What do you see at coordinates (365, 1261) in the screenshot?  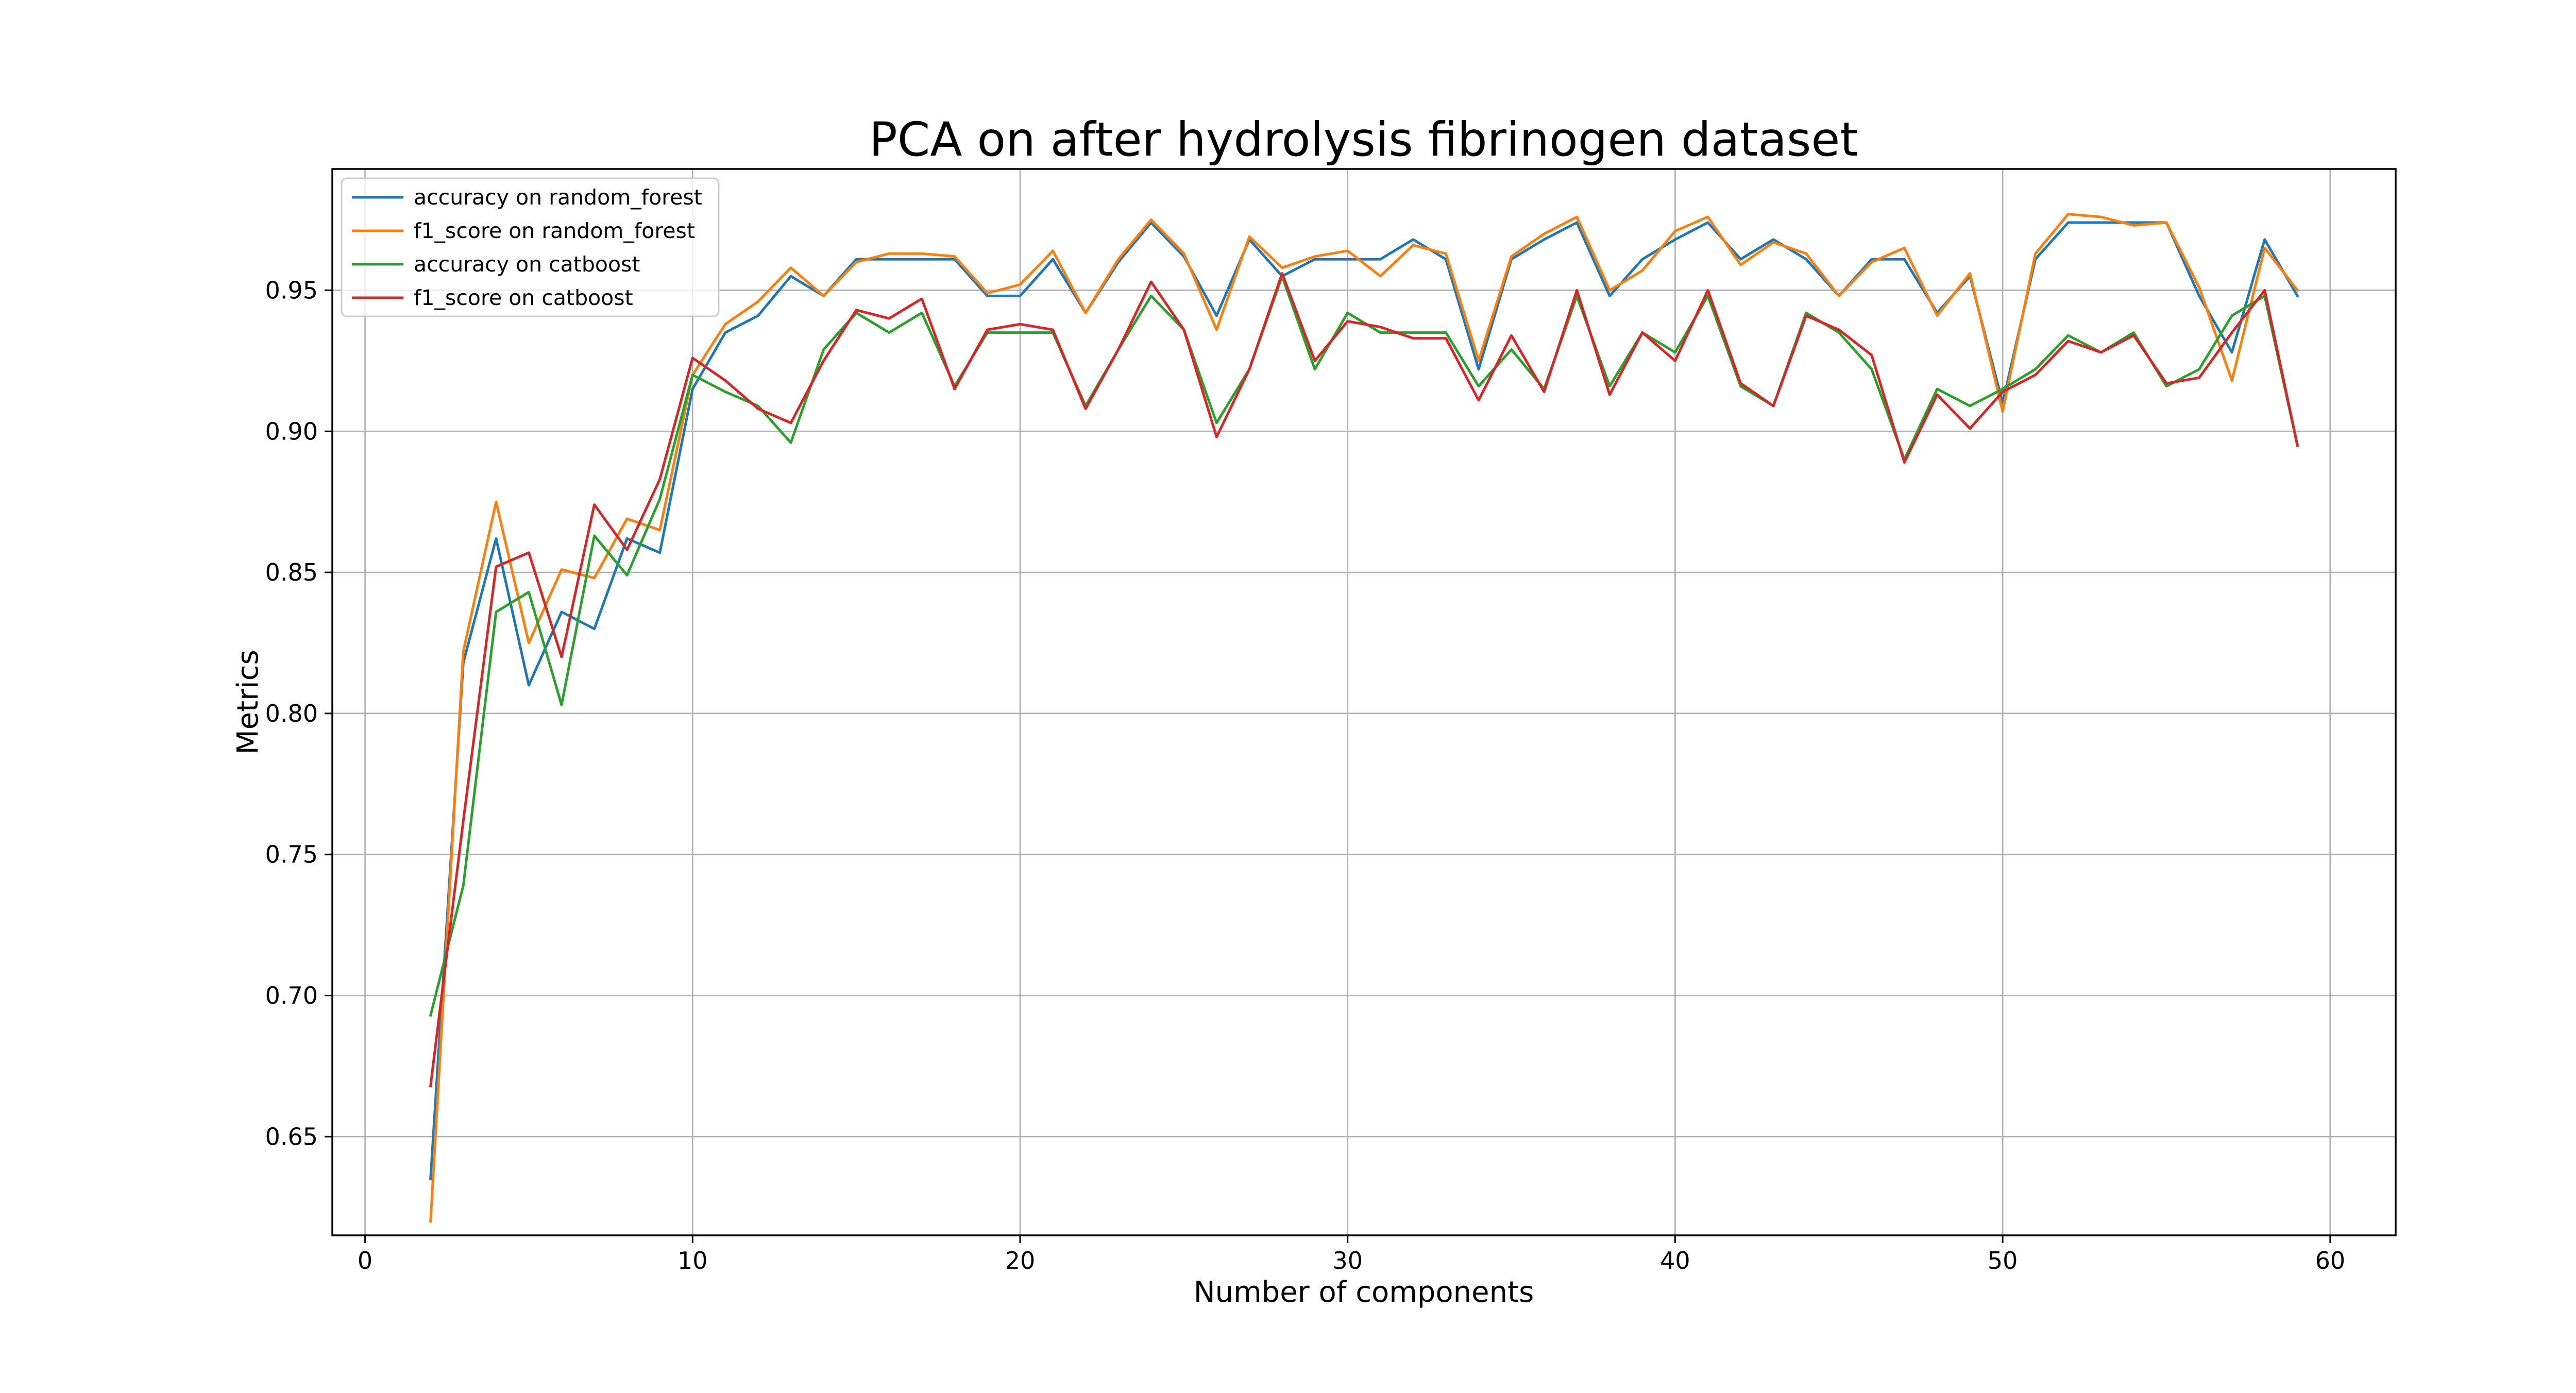 I see `x-tick-label: 0` at bounding box center [365, 1261].